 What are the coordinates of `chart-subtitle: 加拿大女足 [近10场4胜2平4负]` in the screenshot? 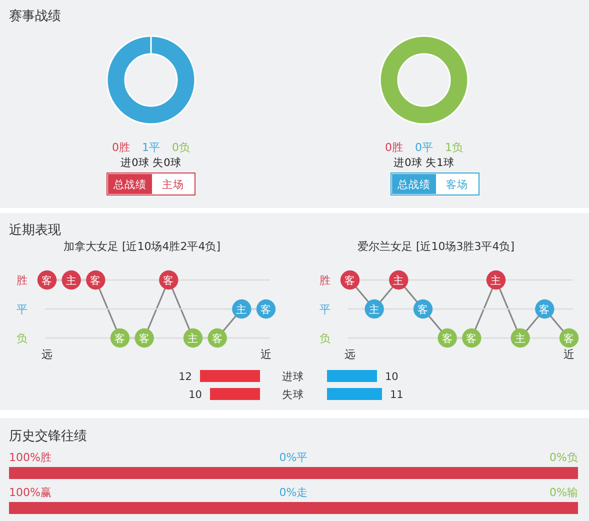 It's located at (142, 246).